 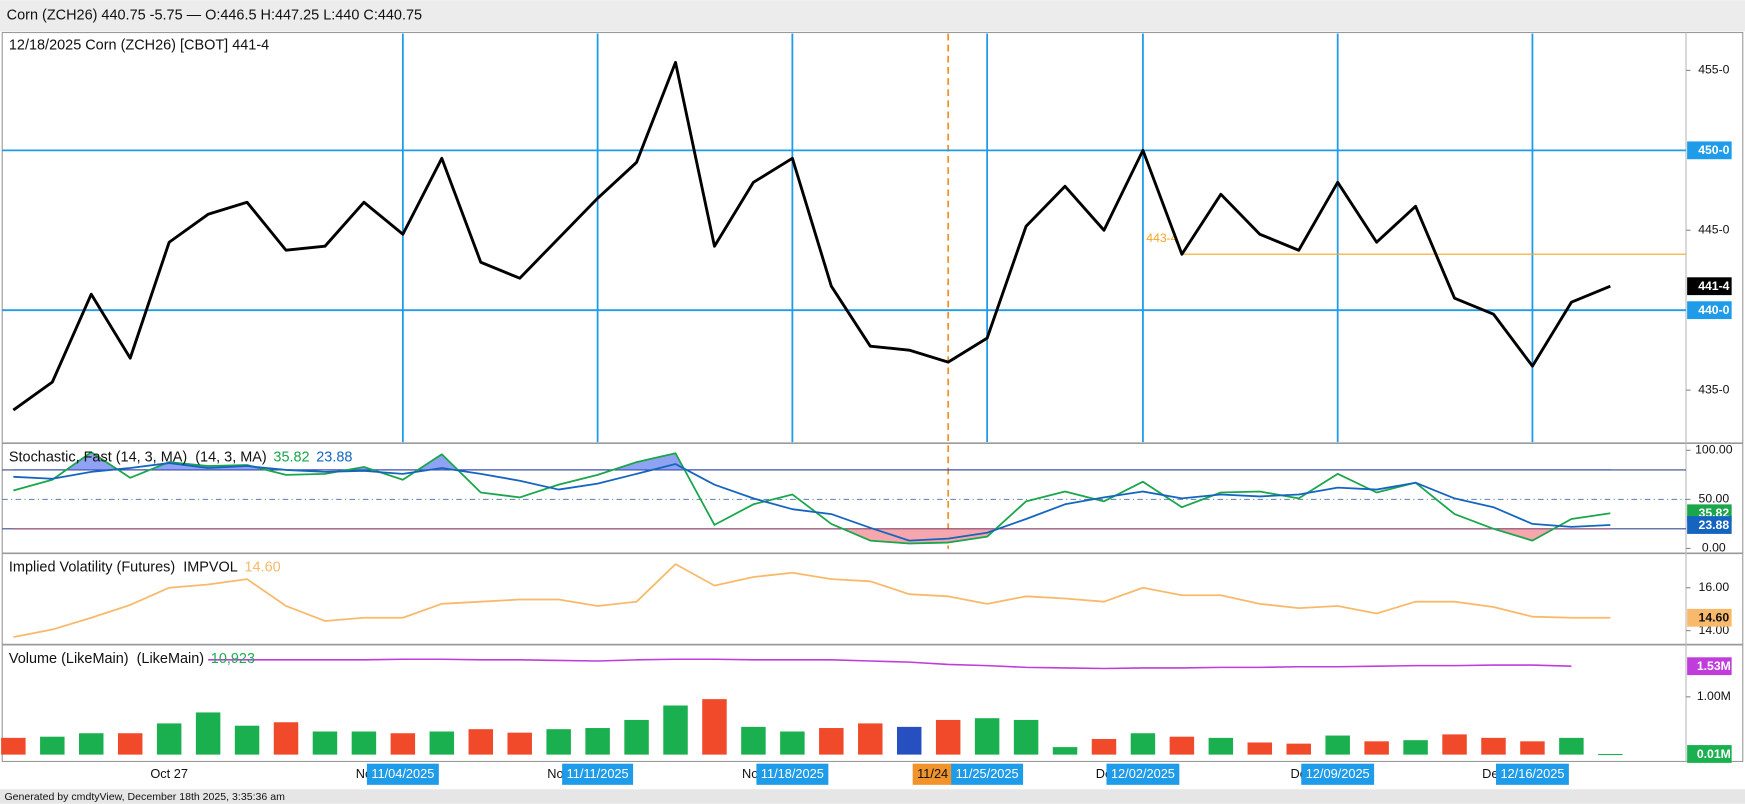 I want to click on footer-bar, so click(x=872, y=796).